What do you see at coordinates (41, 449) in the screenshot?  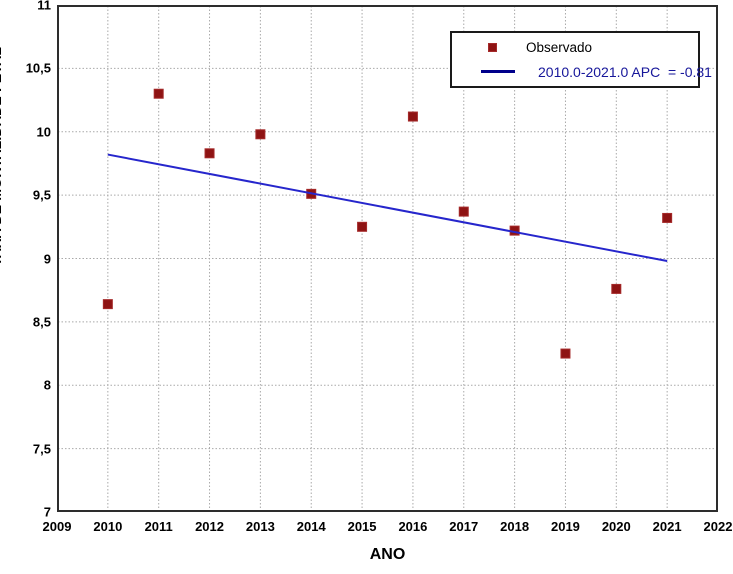 I see `y-tick-label-7,5: 7,5` at bounding box center [41, 449].